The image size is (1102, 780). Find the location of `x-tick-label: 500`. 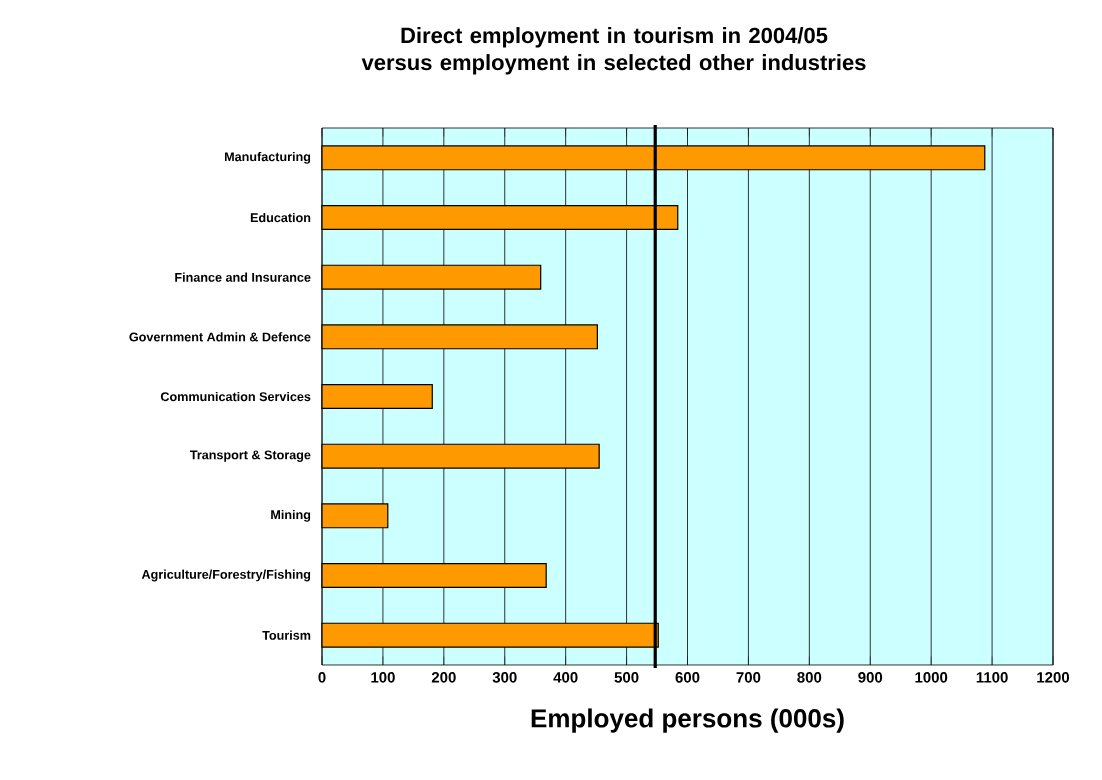

x-tick-label: 500 is located at coordinates (626, 677).